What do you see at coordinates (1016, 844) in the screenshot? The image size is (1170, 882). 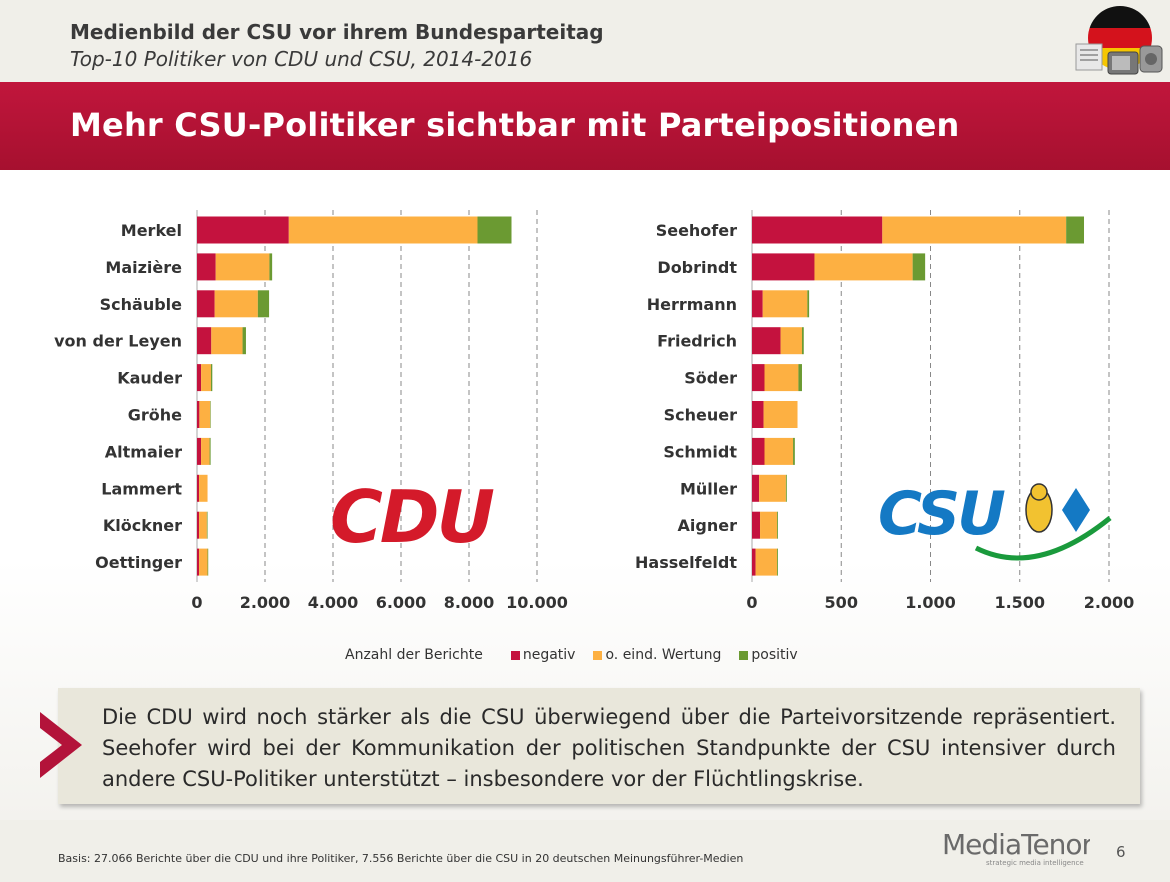 I see `svg-text: MediaTenor` at bounding box center [1016, 844].